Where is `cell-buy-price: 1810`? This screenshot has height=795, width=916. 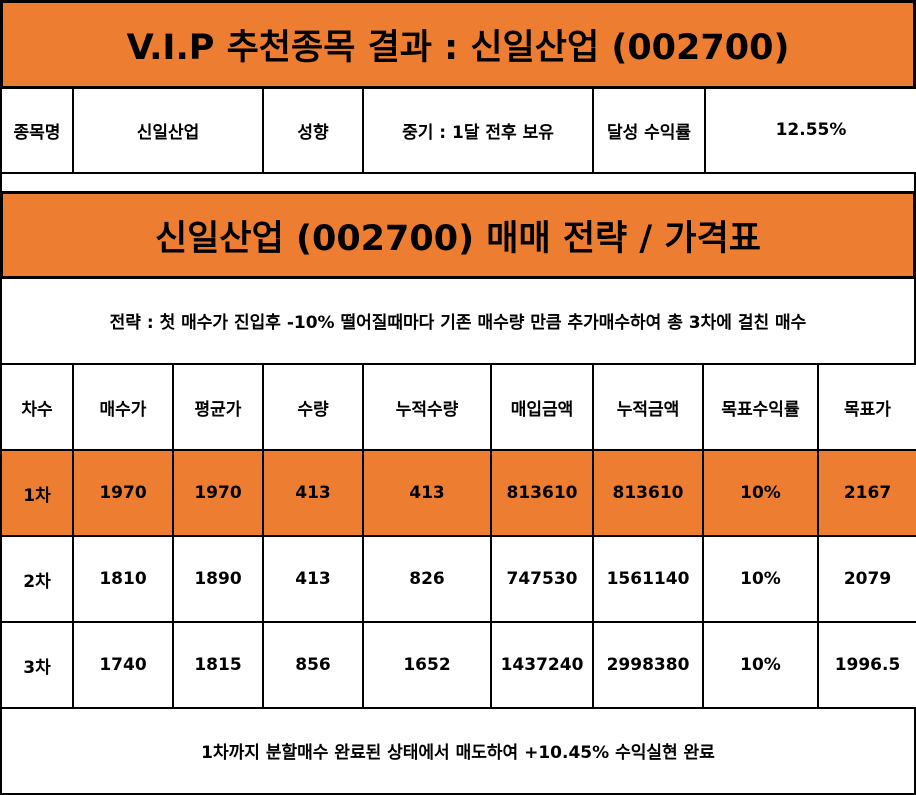 cell-buy-price: 1810 is located at coordinates (123, 579).